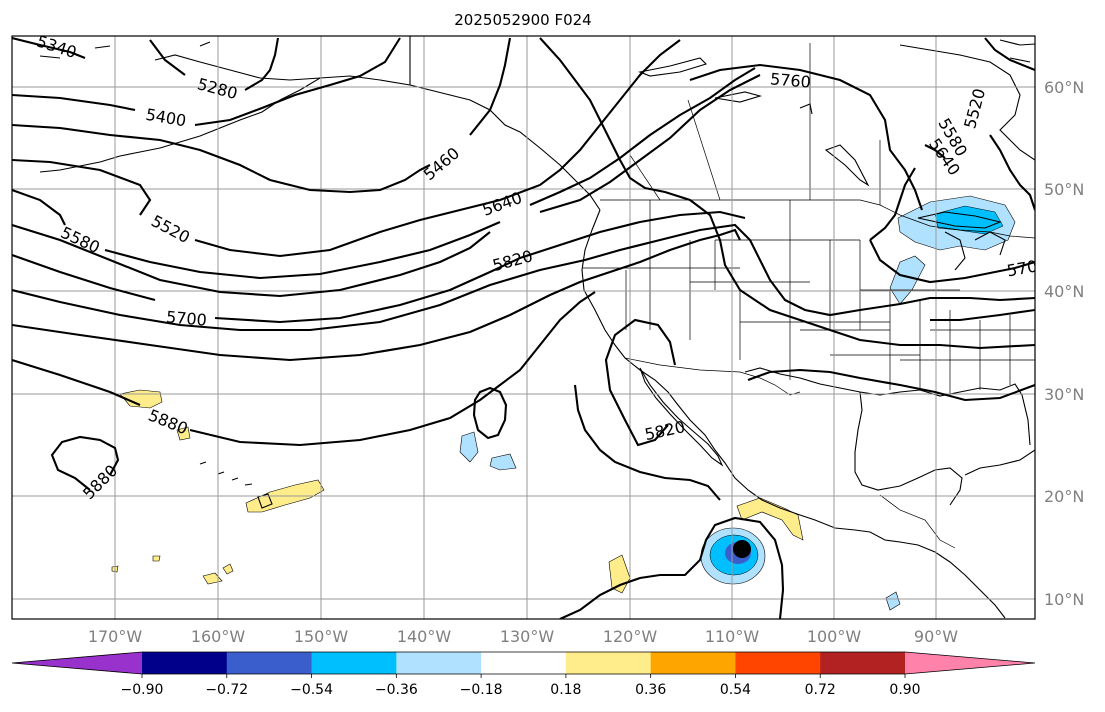  What do you see at coordinates (522, 20) in the screenshot?
I see `map-title: 2025052900 F024` at bounding box center [522, 20].